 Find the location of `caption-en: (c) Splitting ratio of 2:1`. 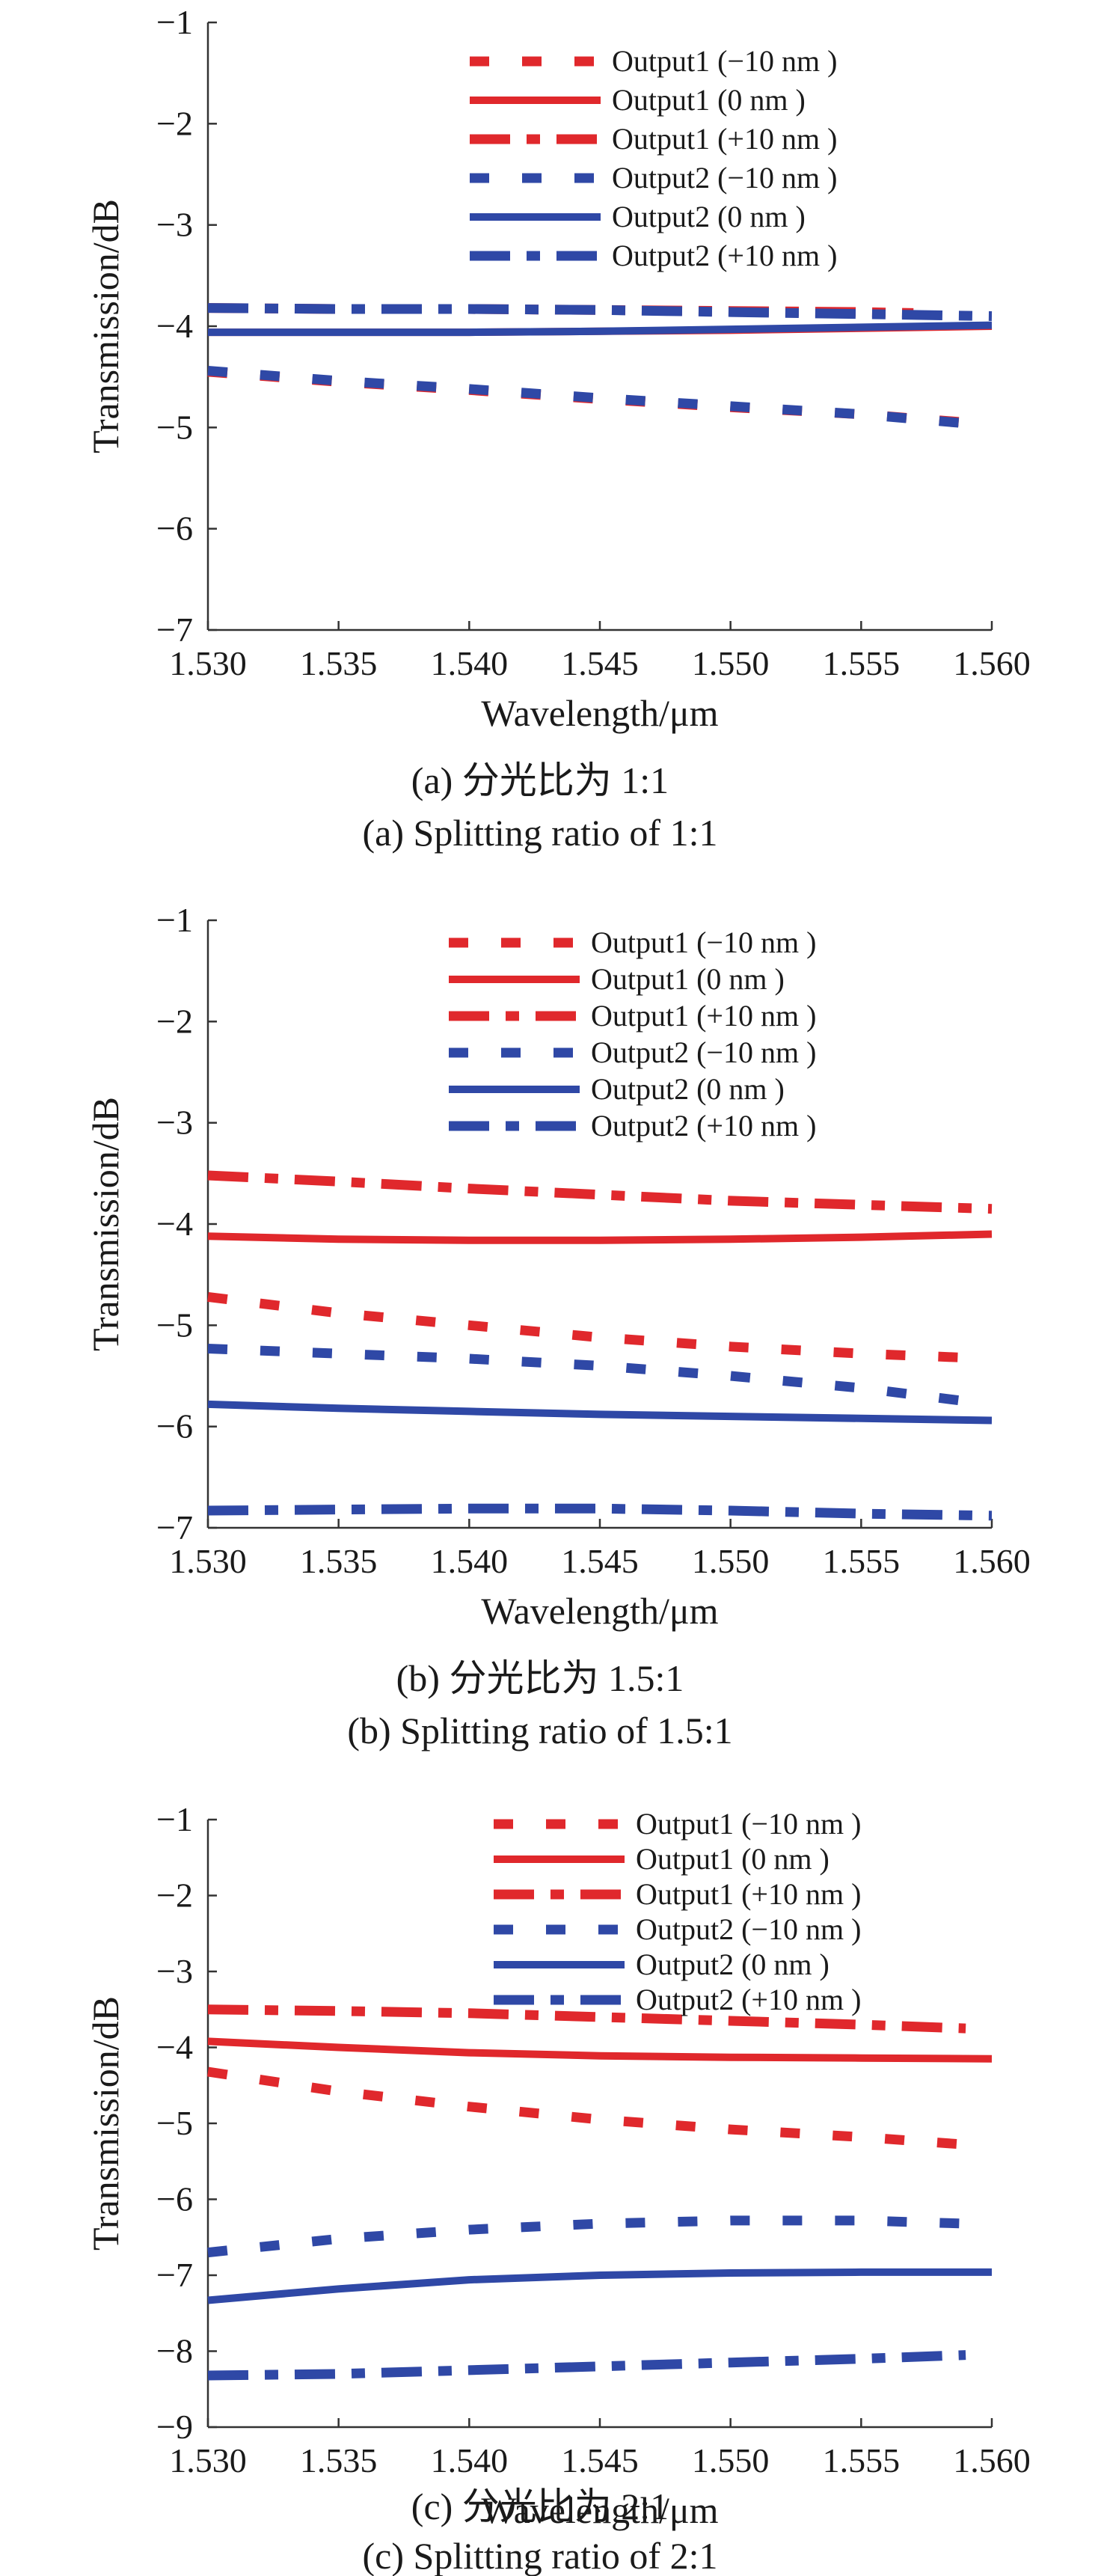

caption-en: (c) Splitting ratio of 2:1 is located at coordinates (540, 2555).